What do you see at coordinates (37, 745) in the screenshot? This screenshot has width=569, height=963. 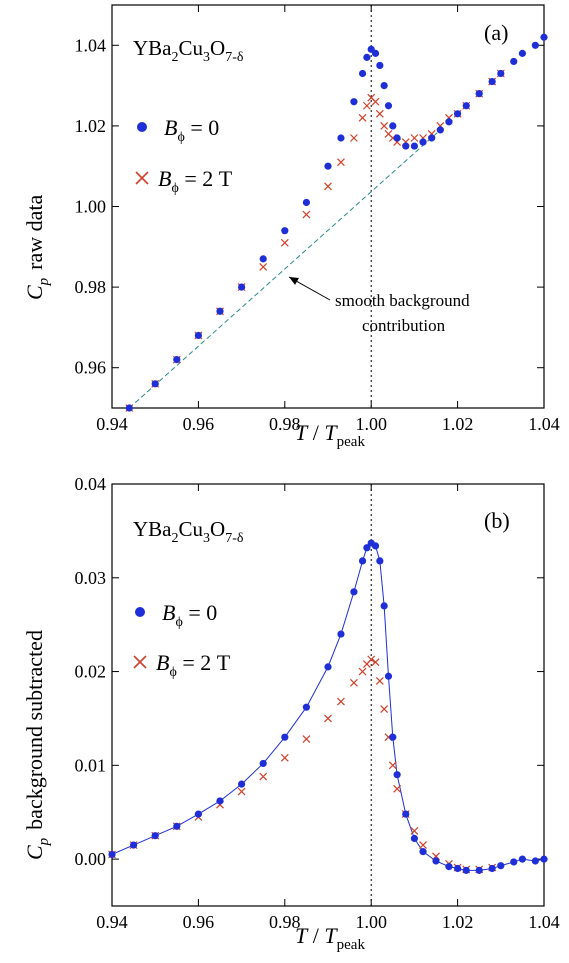 I see `y-axis-label-b: Cpbackground subtracted` at bounding box center [37, 745].